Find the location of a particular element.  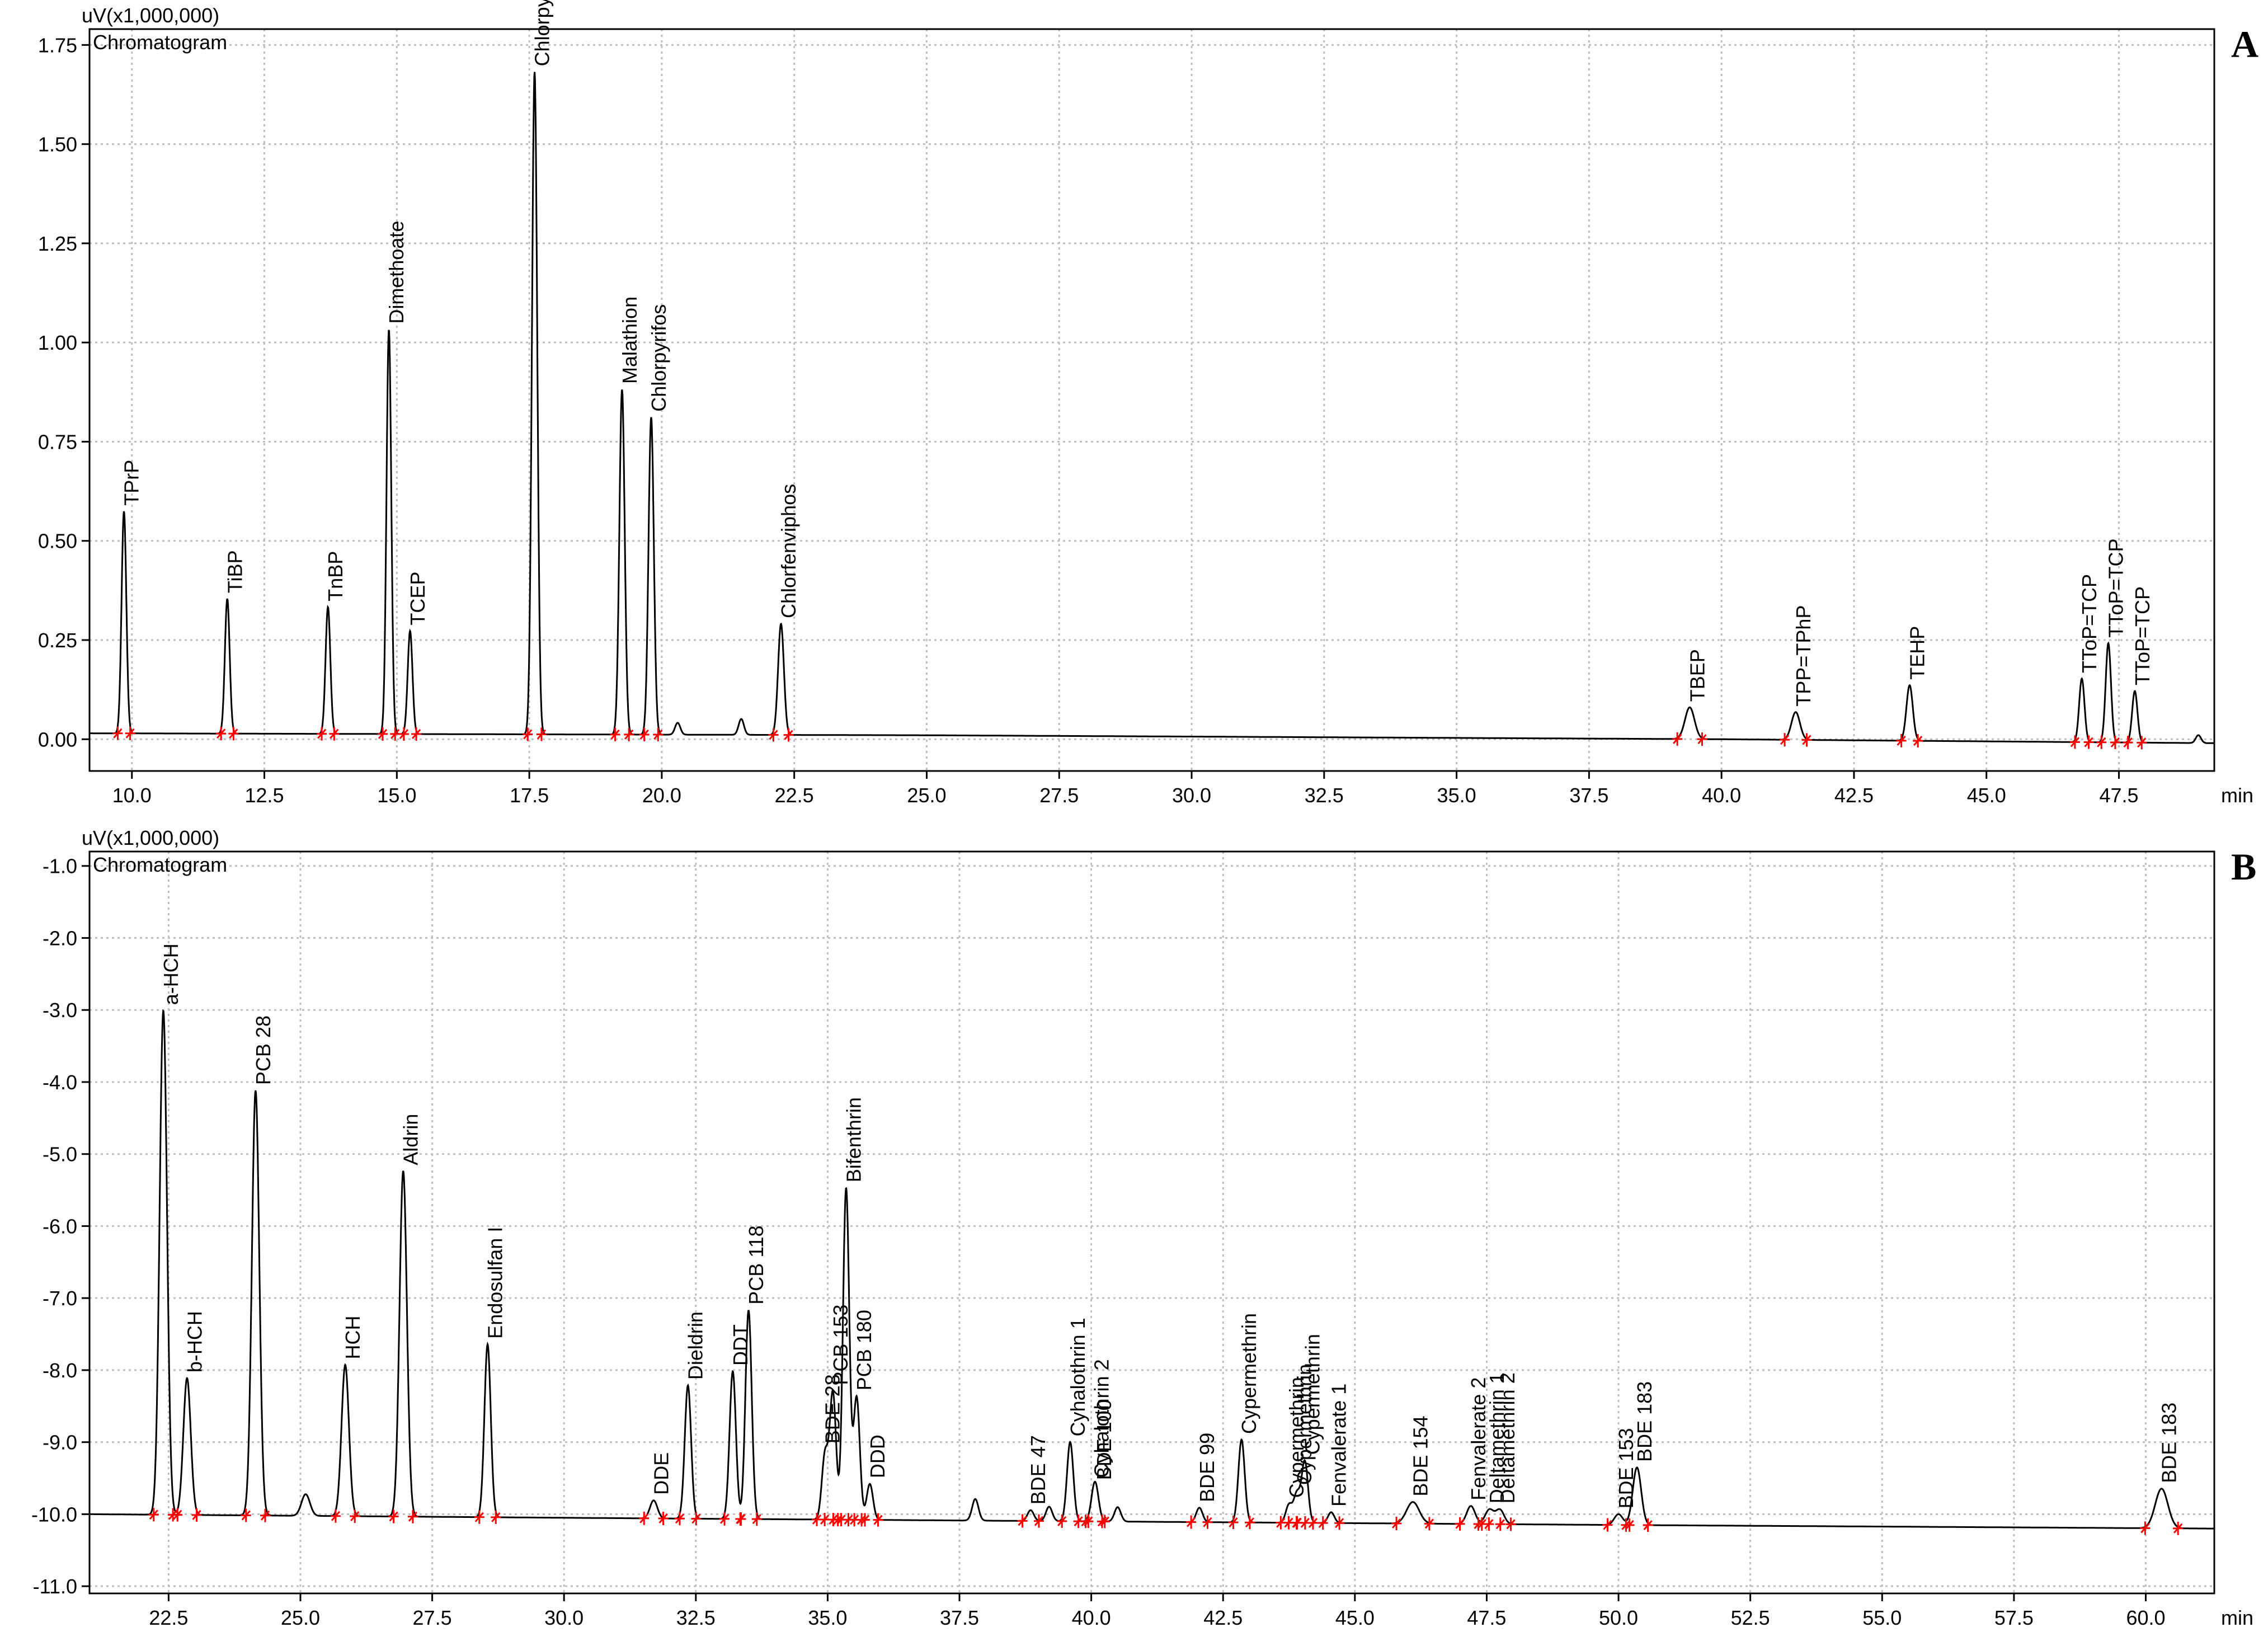

peak-label: Chlorfenviphos is located at coordinates (788, 551).